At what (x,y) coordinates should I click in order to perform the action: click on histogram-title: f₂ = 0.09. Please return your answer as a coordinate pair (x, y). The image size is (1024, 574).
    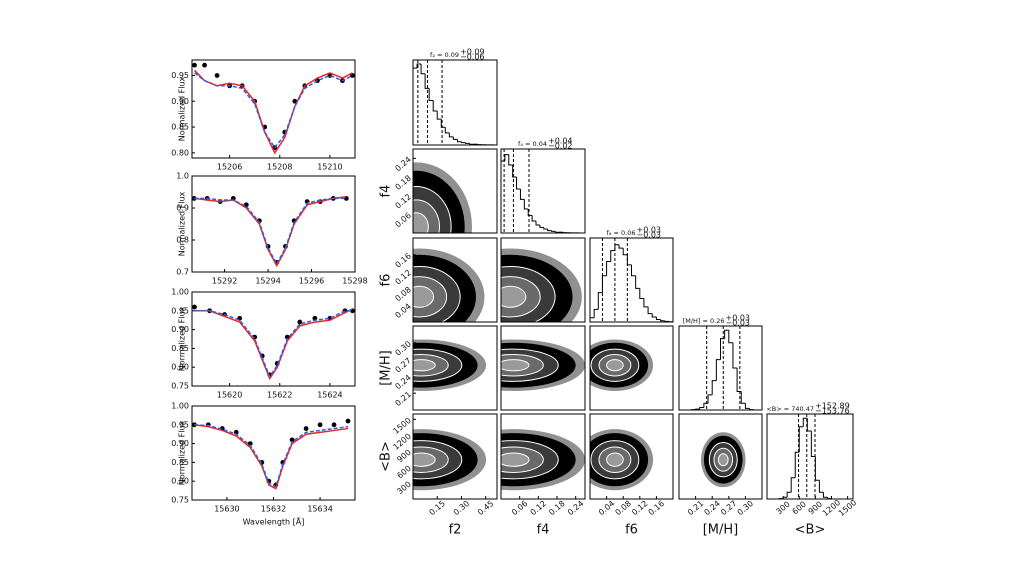
    Looking at the image, I should click on (444, 55).